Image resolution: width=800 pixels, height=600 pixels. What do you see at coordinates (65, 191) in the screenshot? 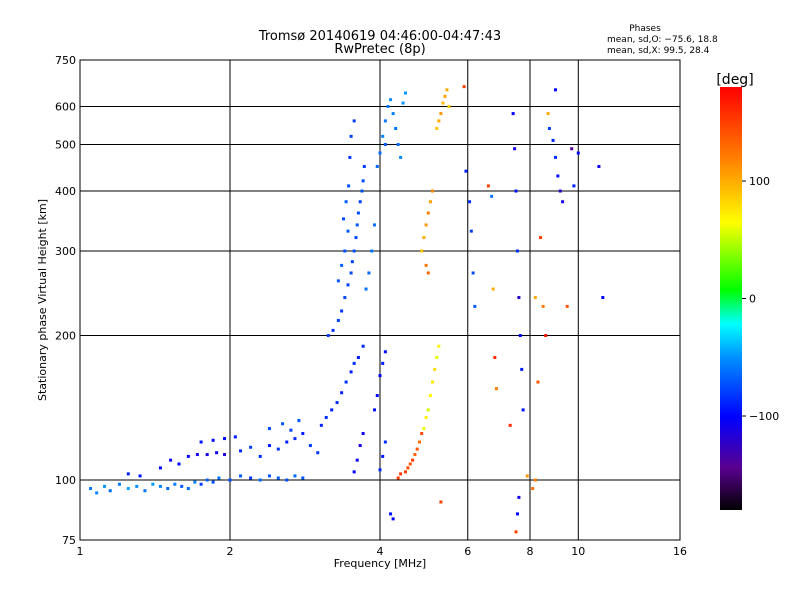
I see `y-tick-label: 400` at bounding box center [65, 191].